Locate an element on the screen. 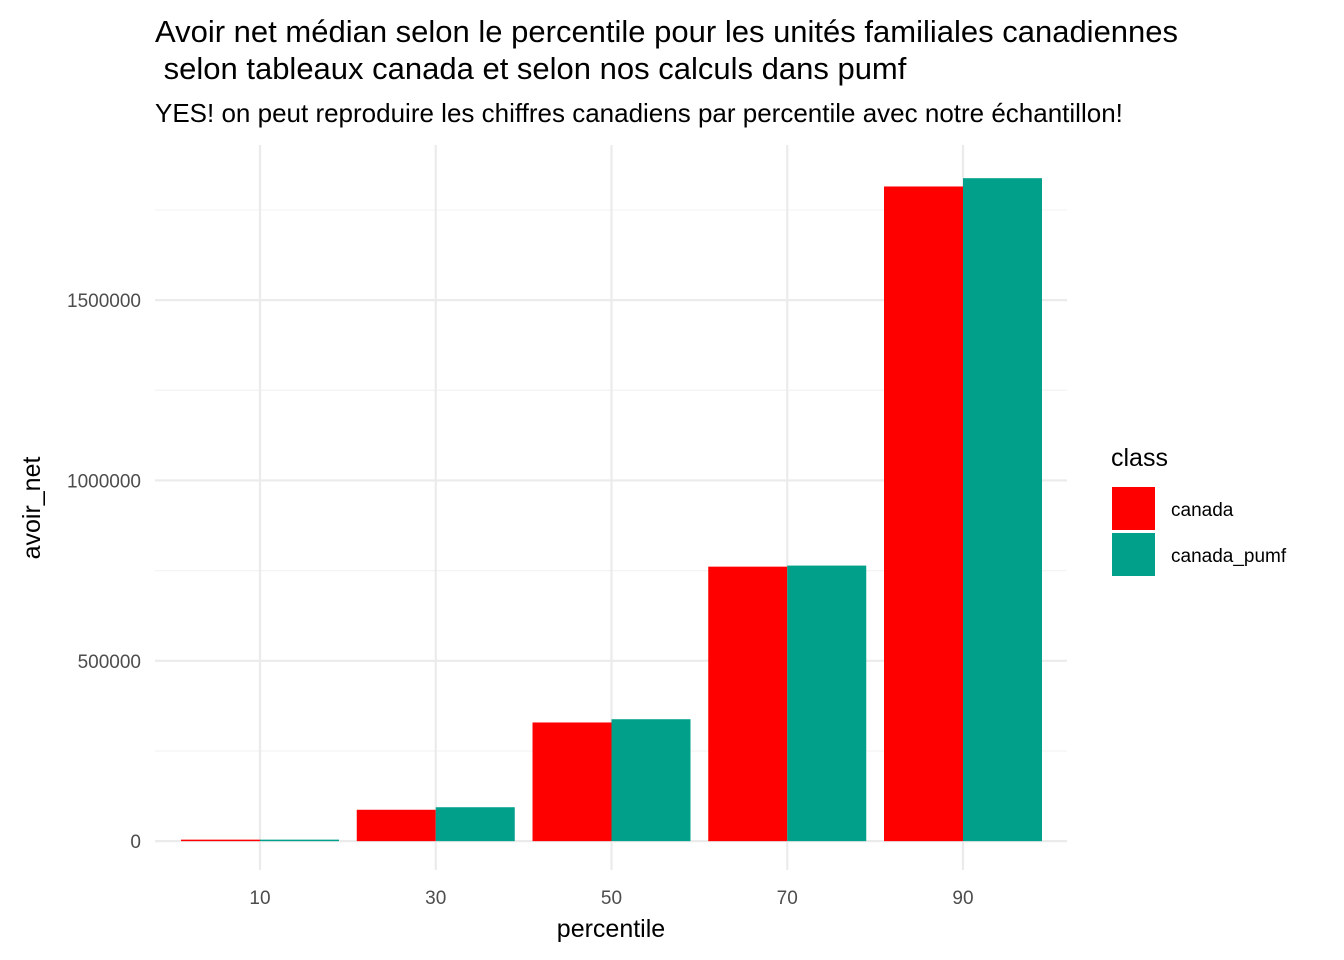 The width and height of the screenshot is (1344, 960). legend-key-canada is located at coordinates (1133, 508).